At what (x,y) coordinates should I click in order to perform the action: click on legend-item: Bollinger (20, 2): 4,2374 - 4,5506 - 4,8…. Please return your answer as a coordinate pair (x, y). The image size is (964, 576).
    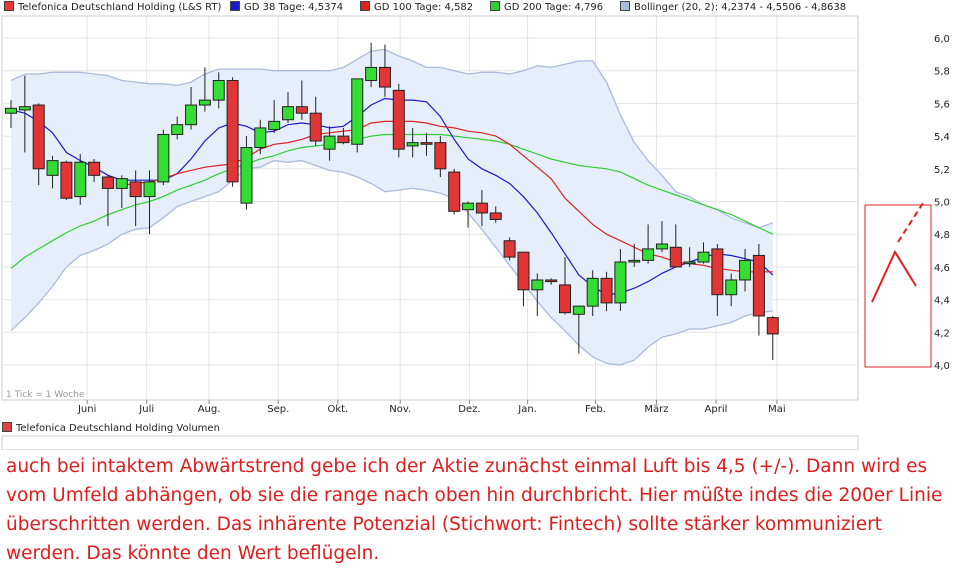
    Looking at the image, I should click on (733, 7).